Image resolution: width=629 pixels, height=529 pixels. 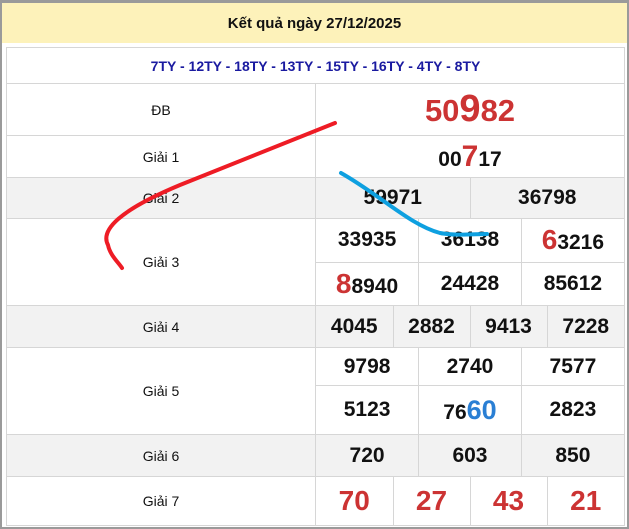 What do you see at coordinates (393, 198) in the screenshot?
I see `g2-number: 59971` at bounding box center [393, 198].